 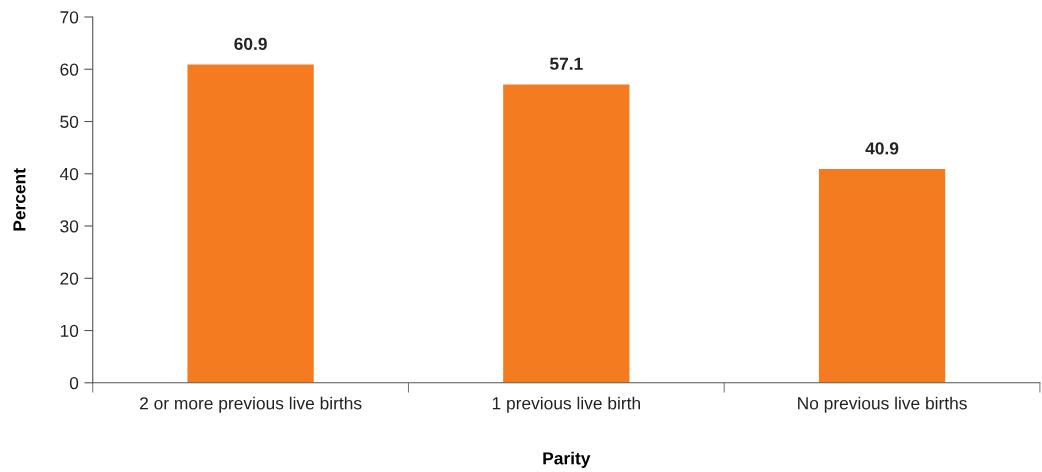 What do you see at coordinates (69, 226) in the screenshot?
I see `y-tick-label: 30` at bounding box center [69, 226].